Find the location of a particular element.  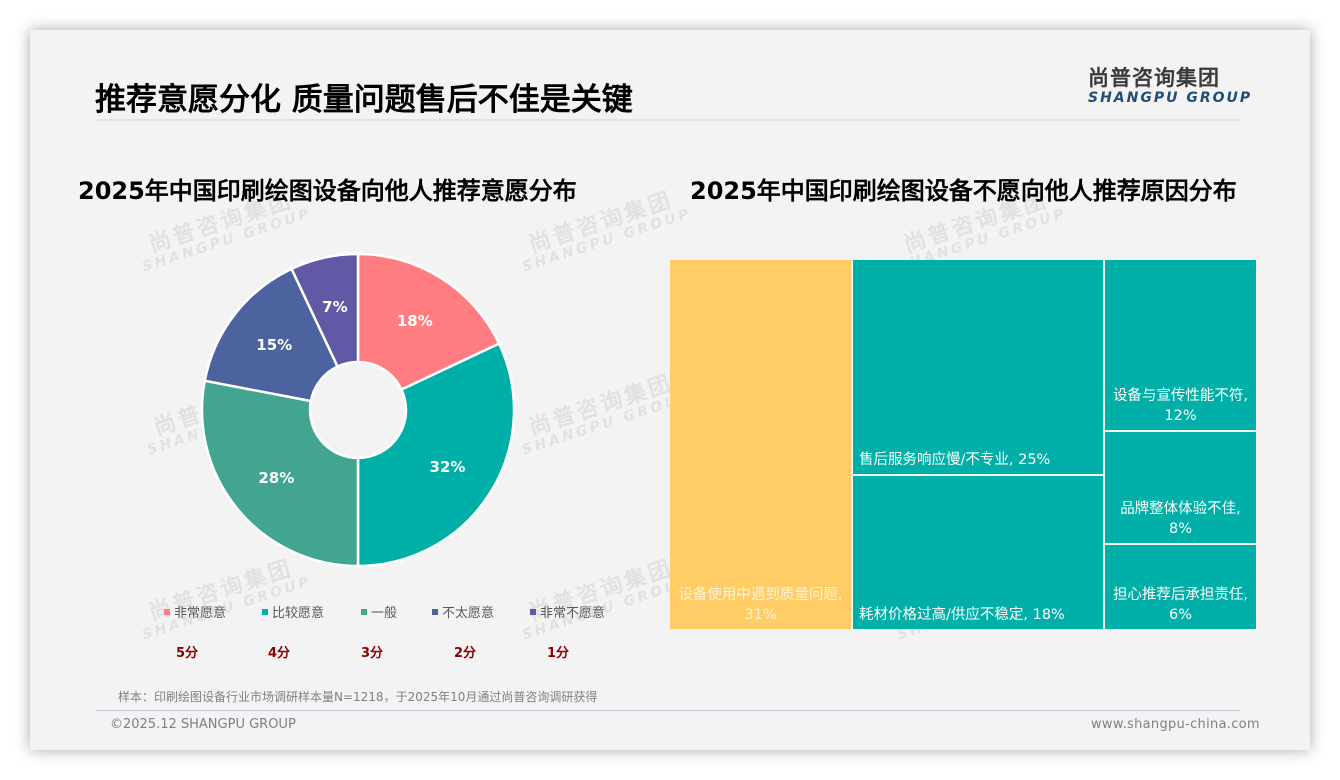

slice-label: 7% is located at coordinates (335, 306).